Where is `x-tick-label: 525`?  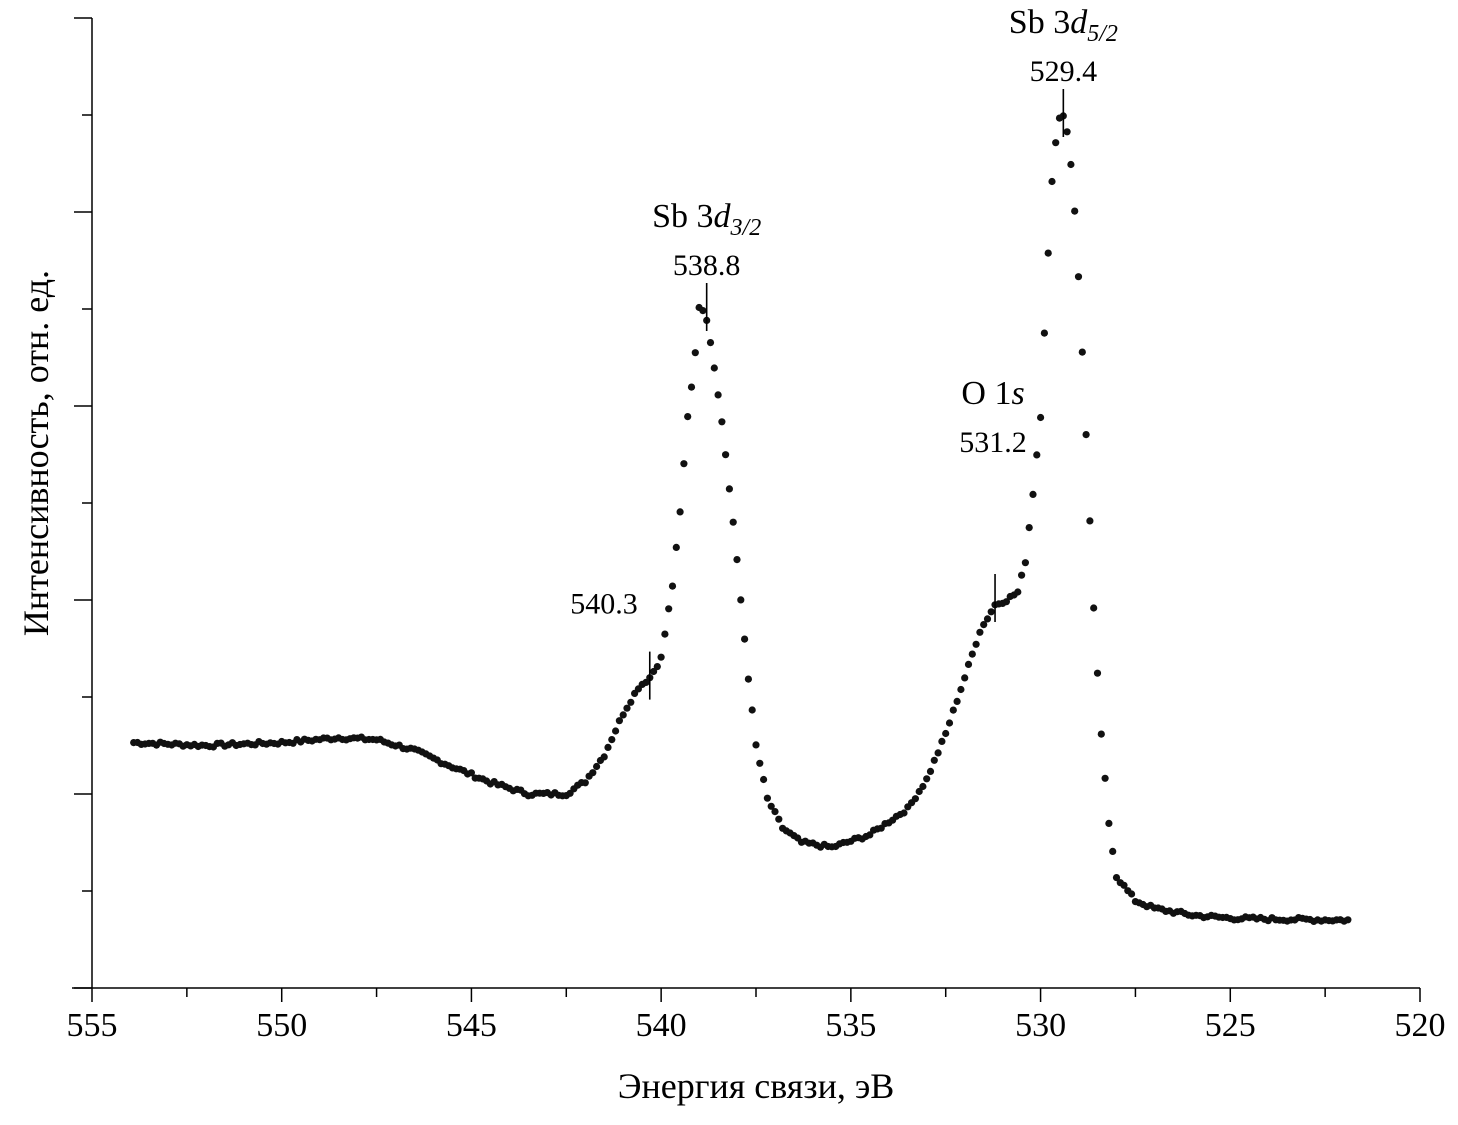
x-tick-label: 525 is located at coordinates (1230, 1025).